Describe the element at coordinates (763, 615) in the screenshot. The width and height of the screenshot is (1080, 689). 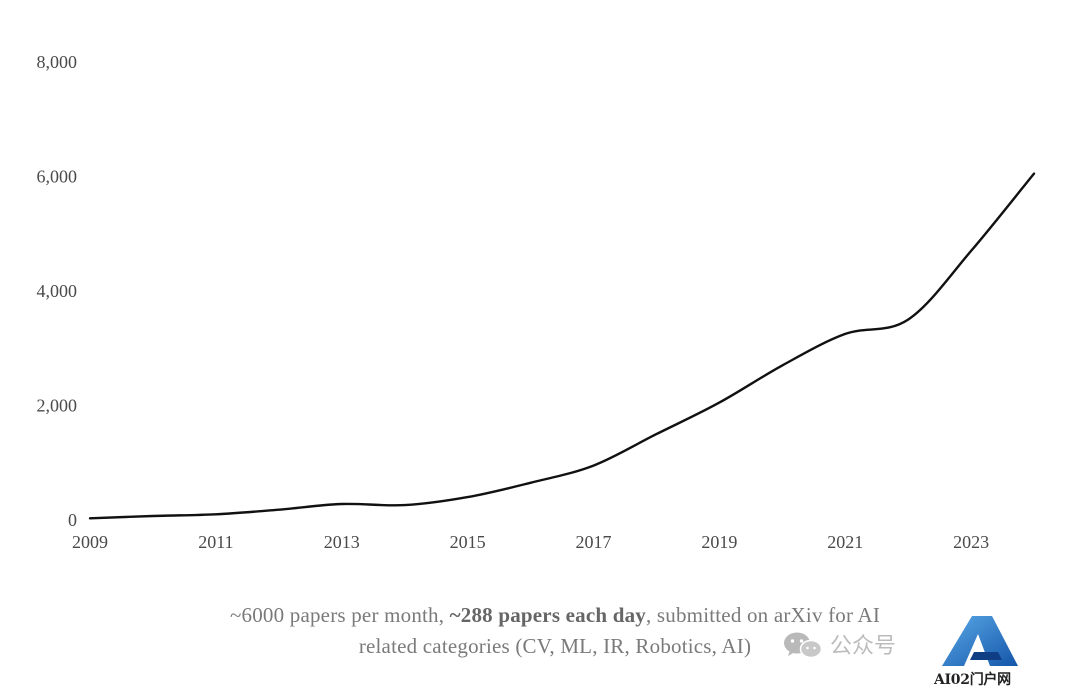
I see `caption-text: , submitted on arXiv for AI` at that location.